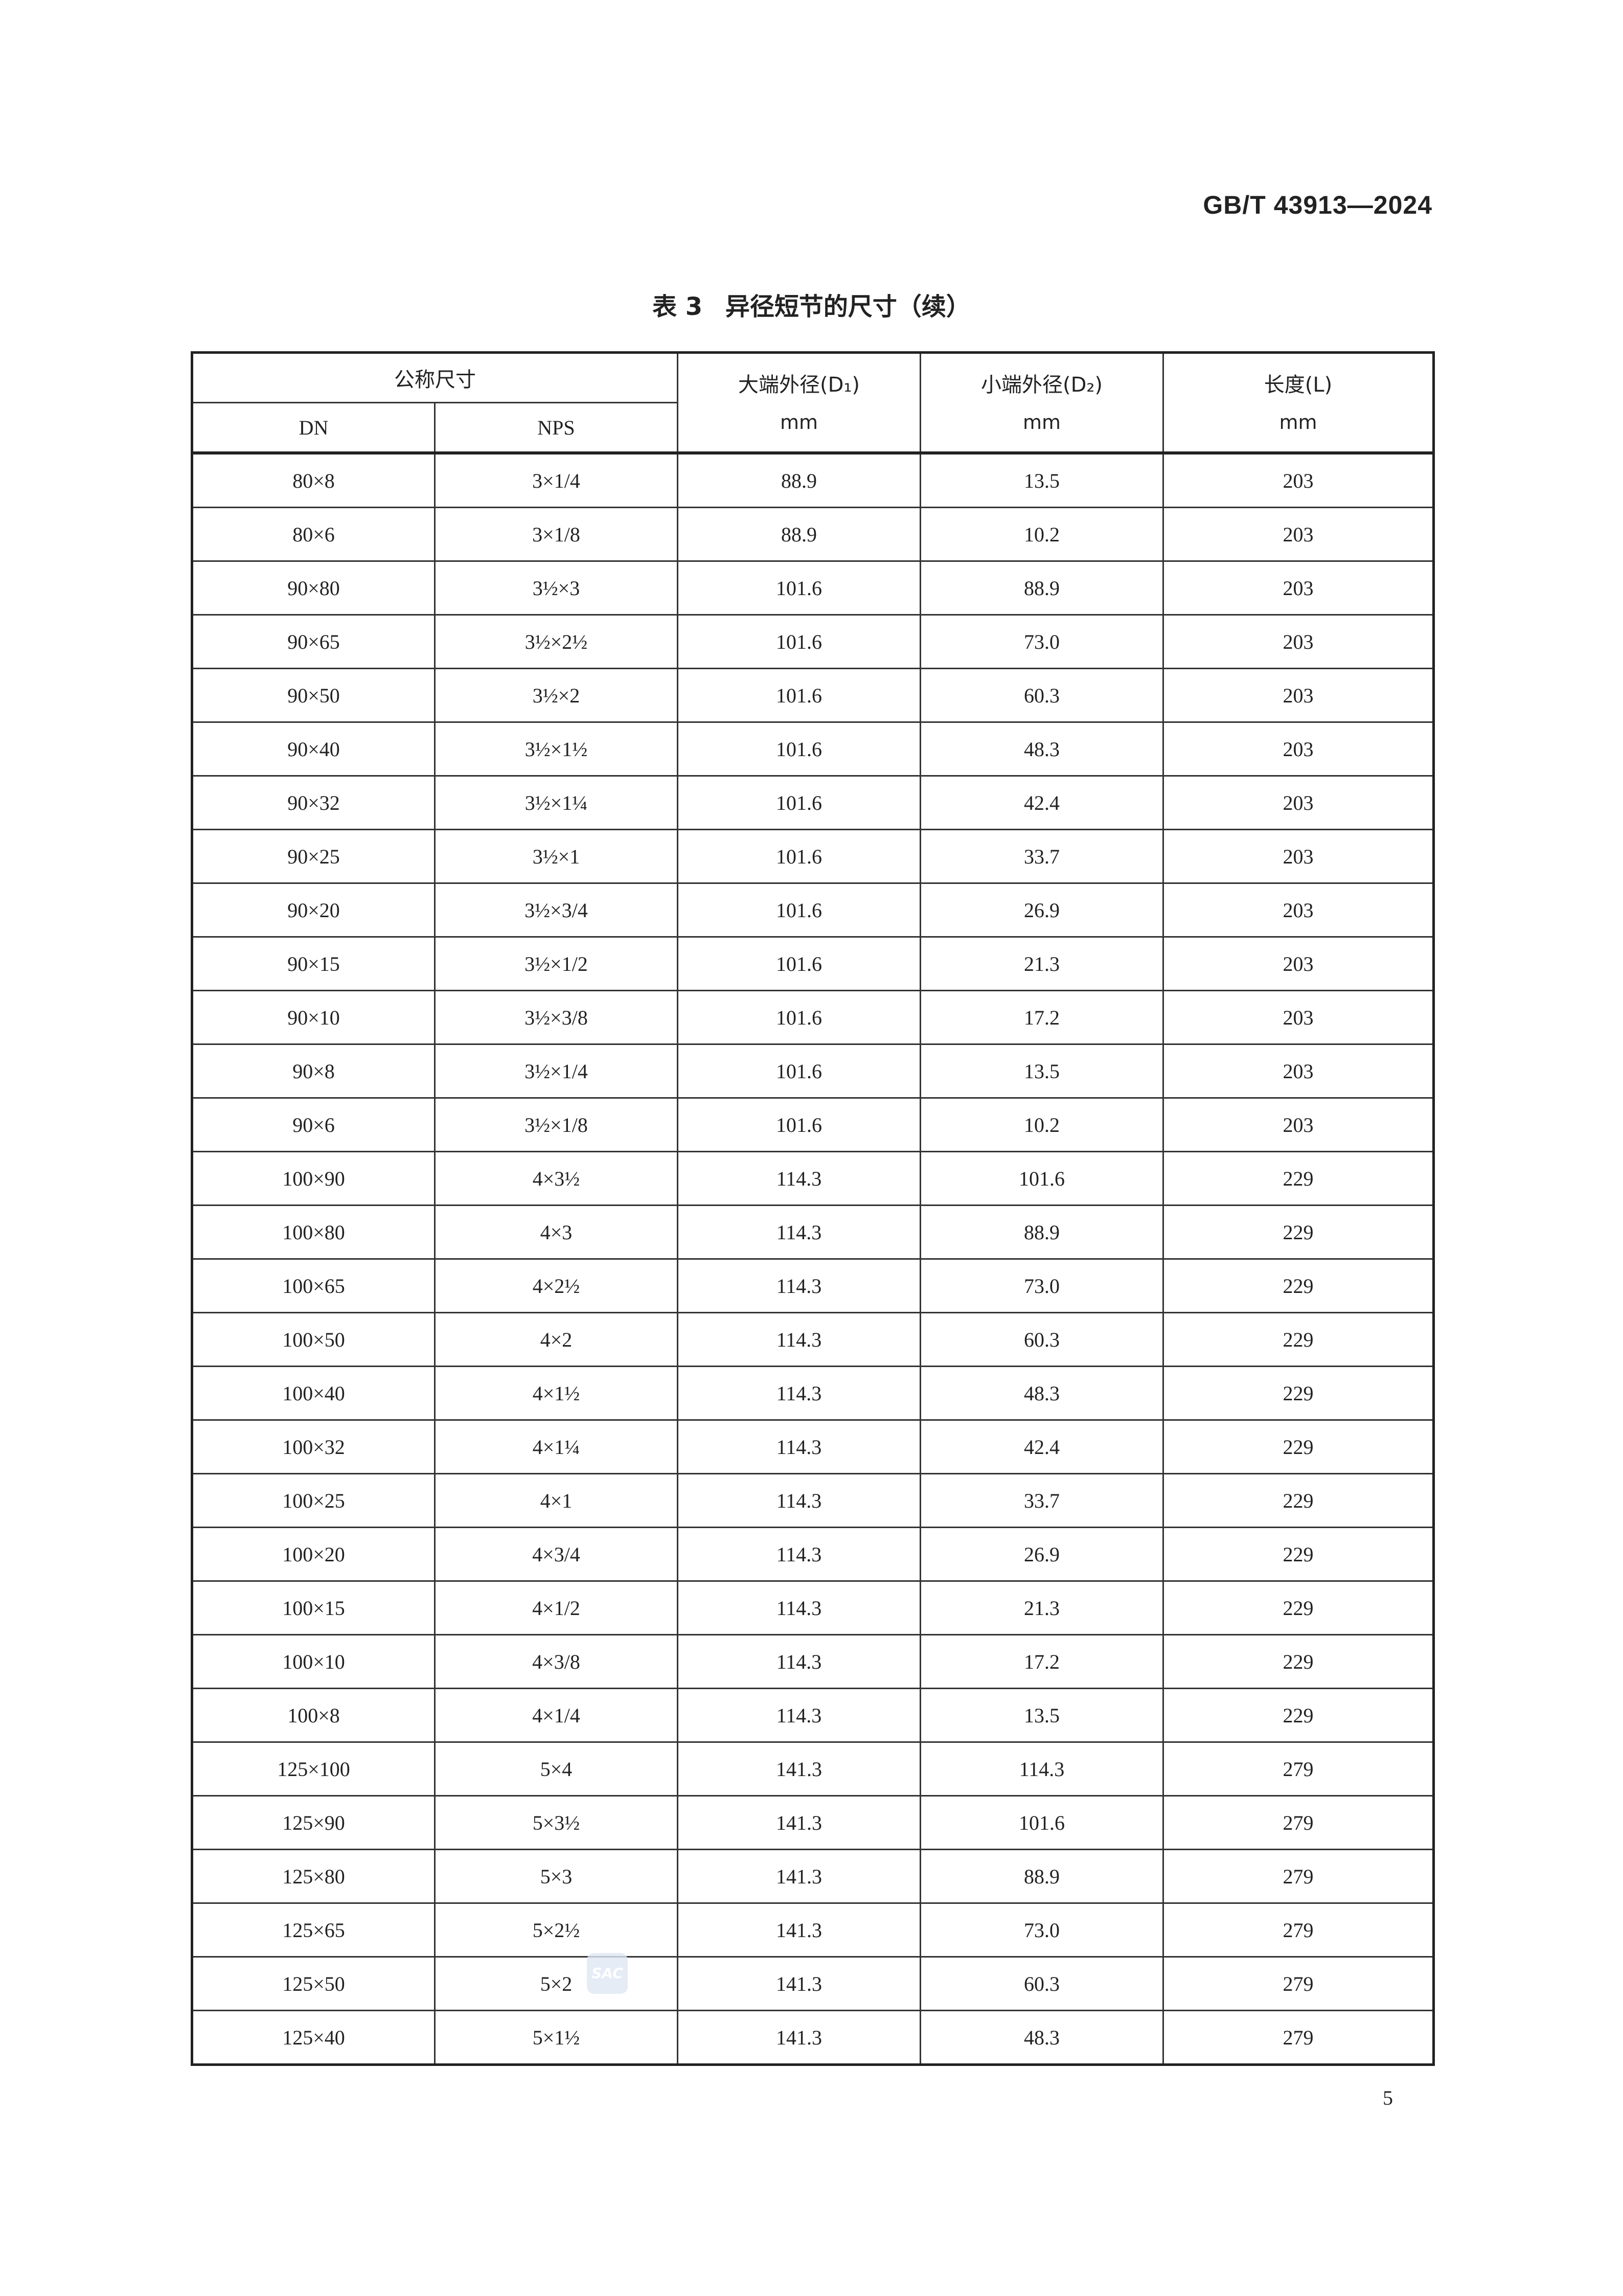 The image size is (1623, 2296). I want to click on table-row: 125×80 5×3 141.3 88.9 279, so click(812, 1876).